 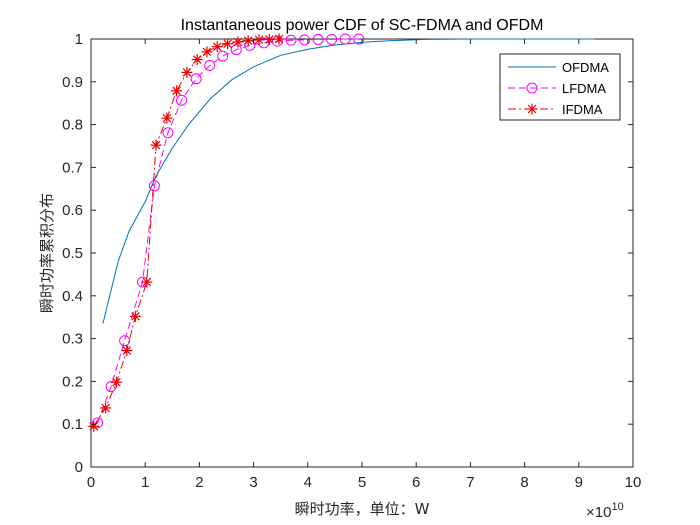 What do you see at coordinates (145, 482) in the screenshot?
I see `x-tick-label: 1` at bounding box center [145, 482].